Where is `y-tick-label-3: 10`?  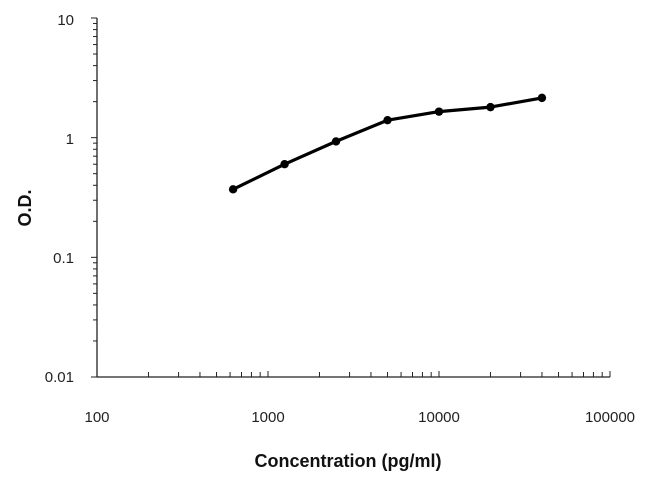
y-tick-label-3: 10 is located at coordinates (65, 20).